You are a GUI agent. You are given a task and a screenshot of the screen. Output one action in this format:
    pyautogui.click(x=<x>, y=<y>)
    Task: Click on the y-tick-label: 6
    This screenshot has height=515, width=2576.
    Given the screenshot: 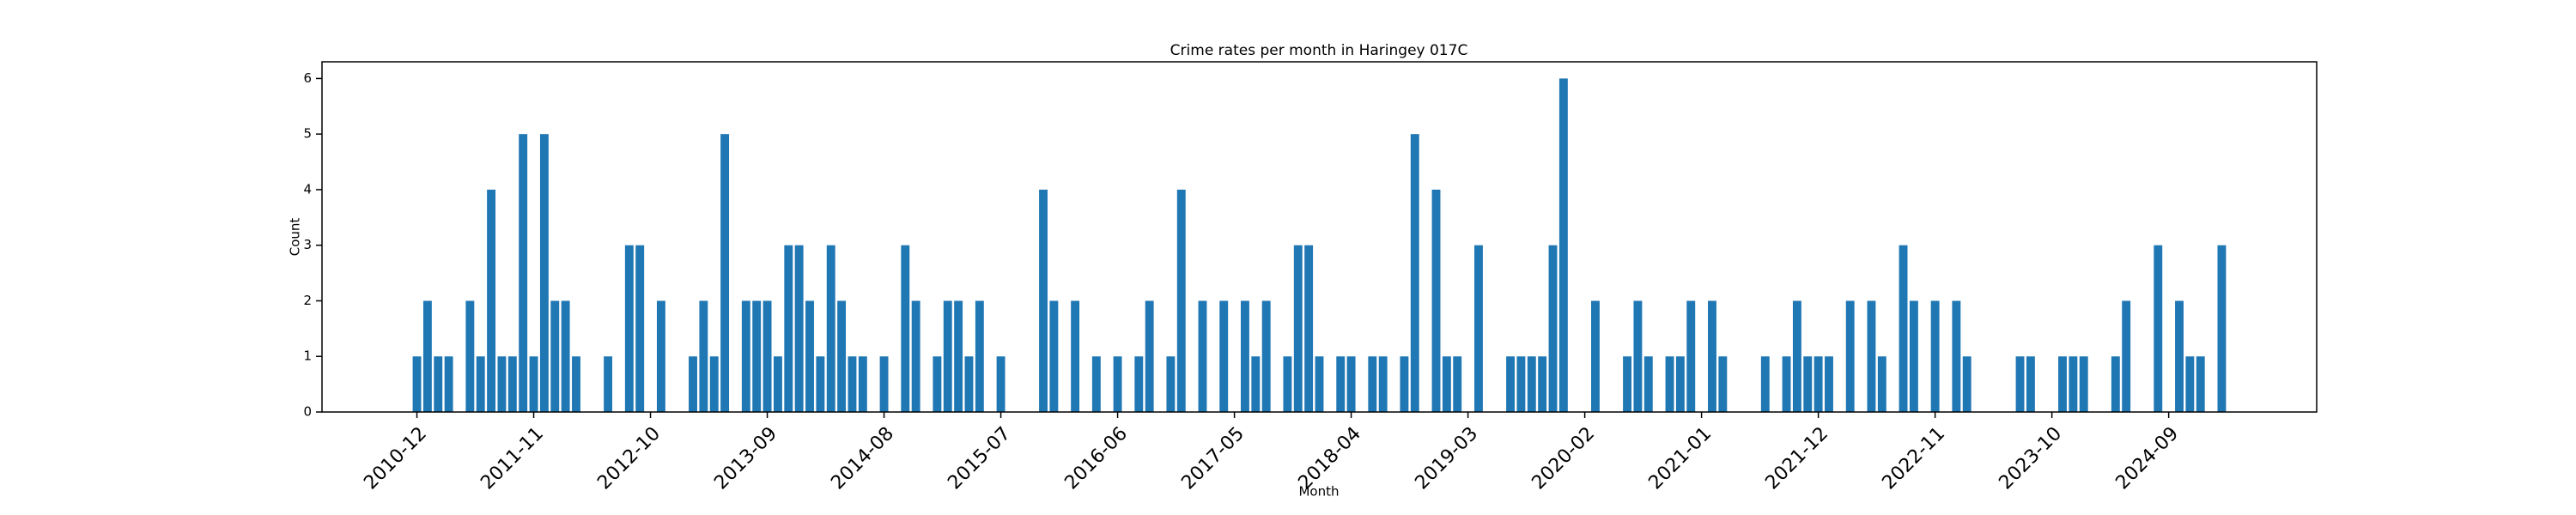 What is the action you would take?
    pyautogui.click(x=307, y=78)
    